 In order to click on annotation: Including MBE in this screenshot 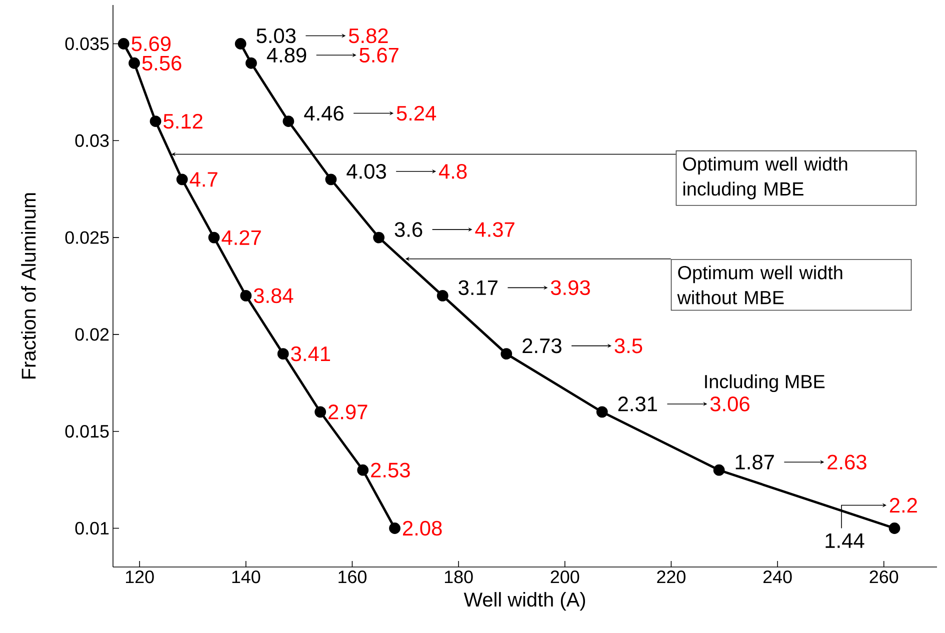, I will do `click(765, 383)`.